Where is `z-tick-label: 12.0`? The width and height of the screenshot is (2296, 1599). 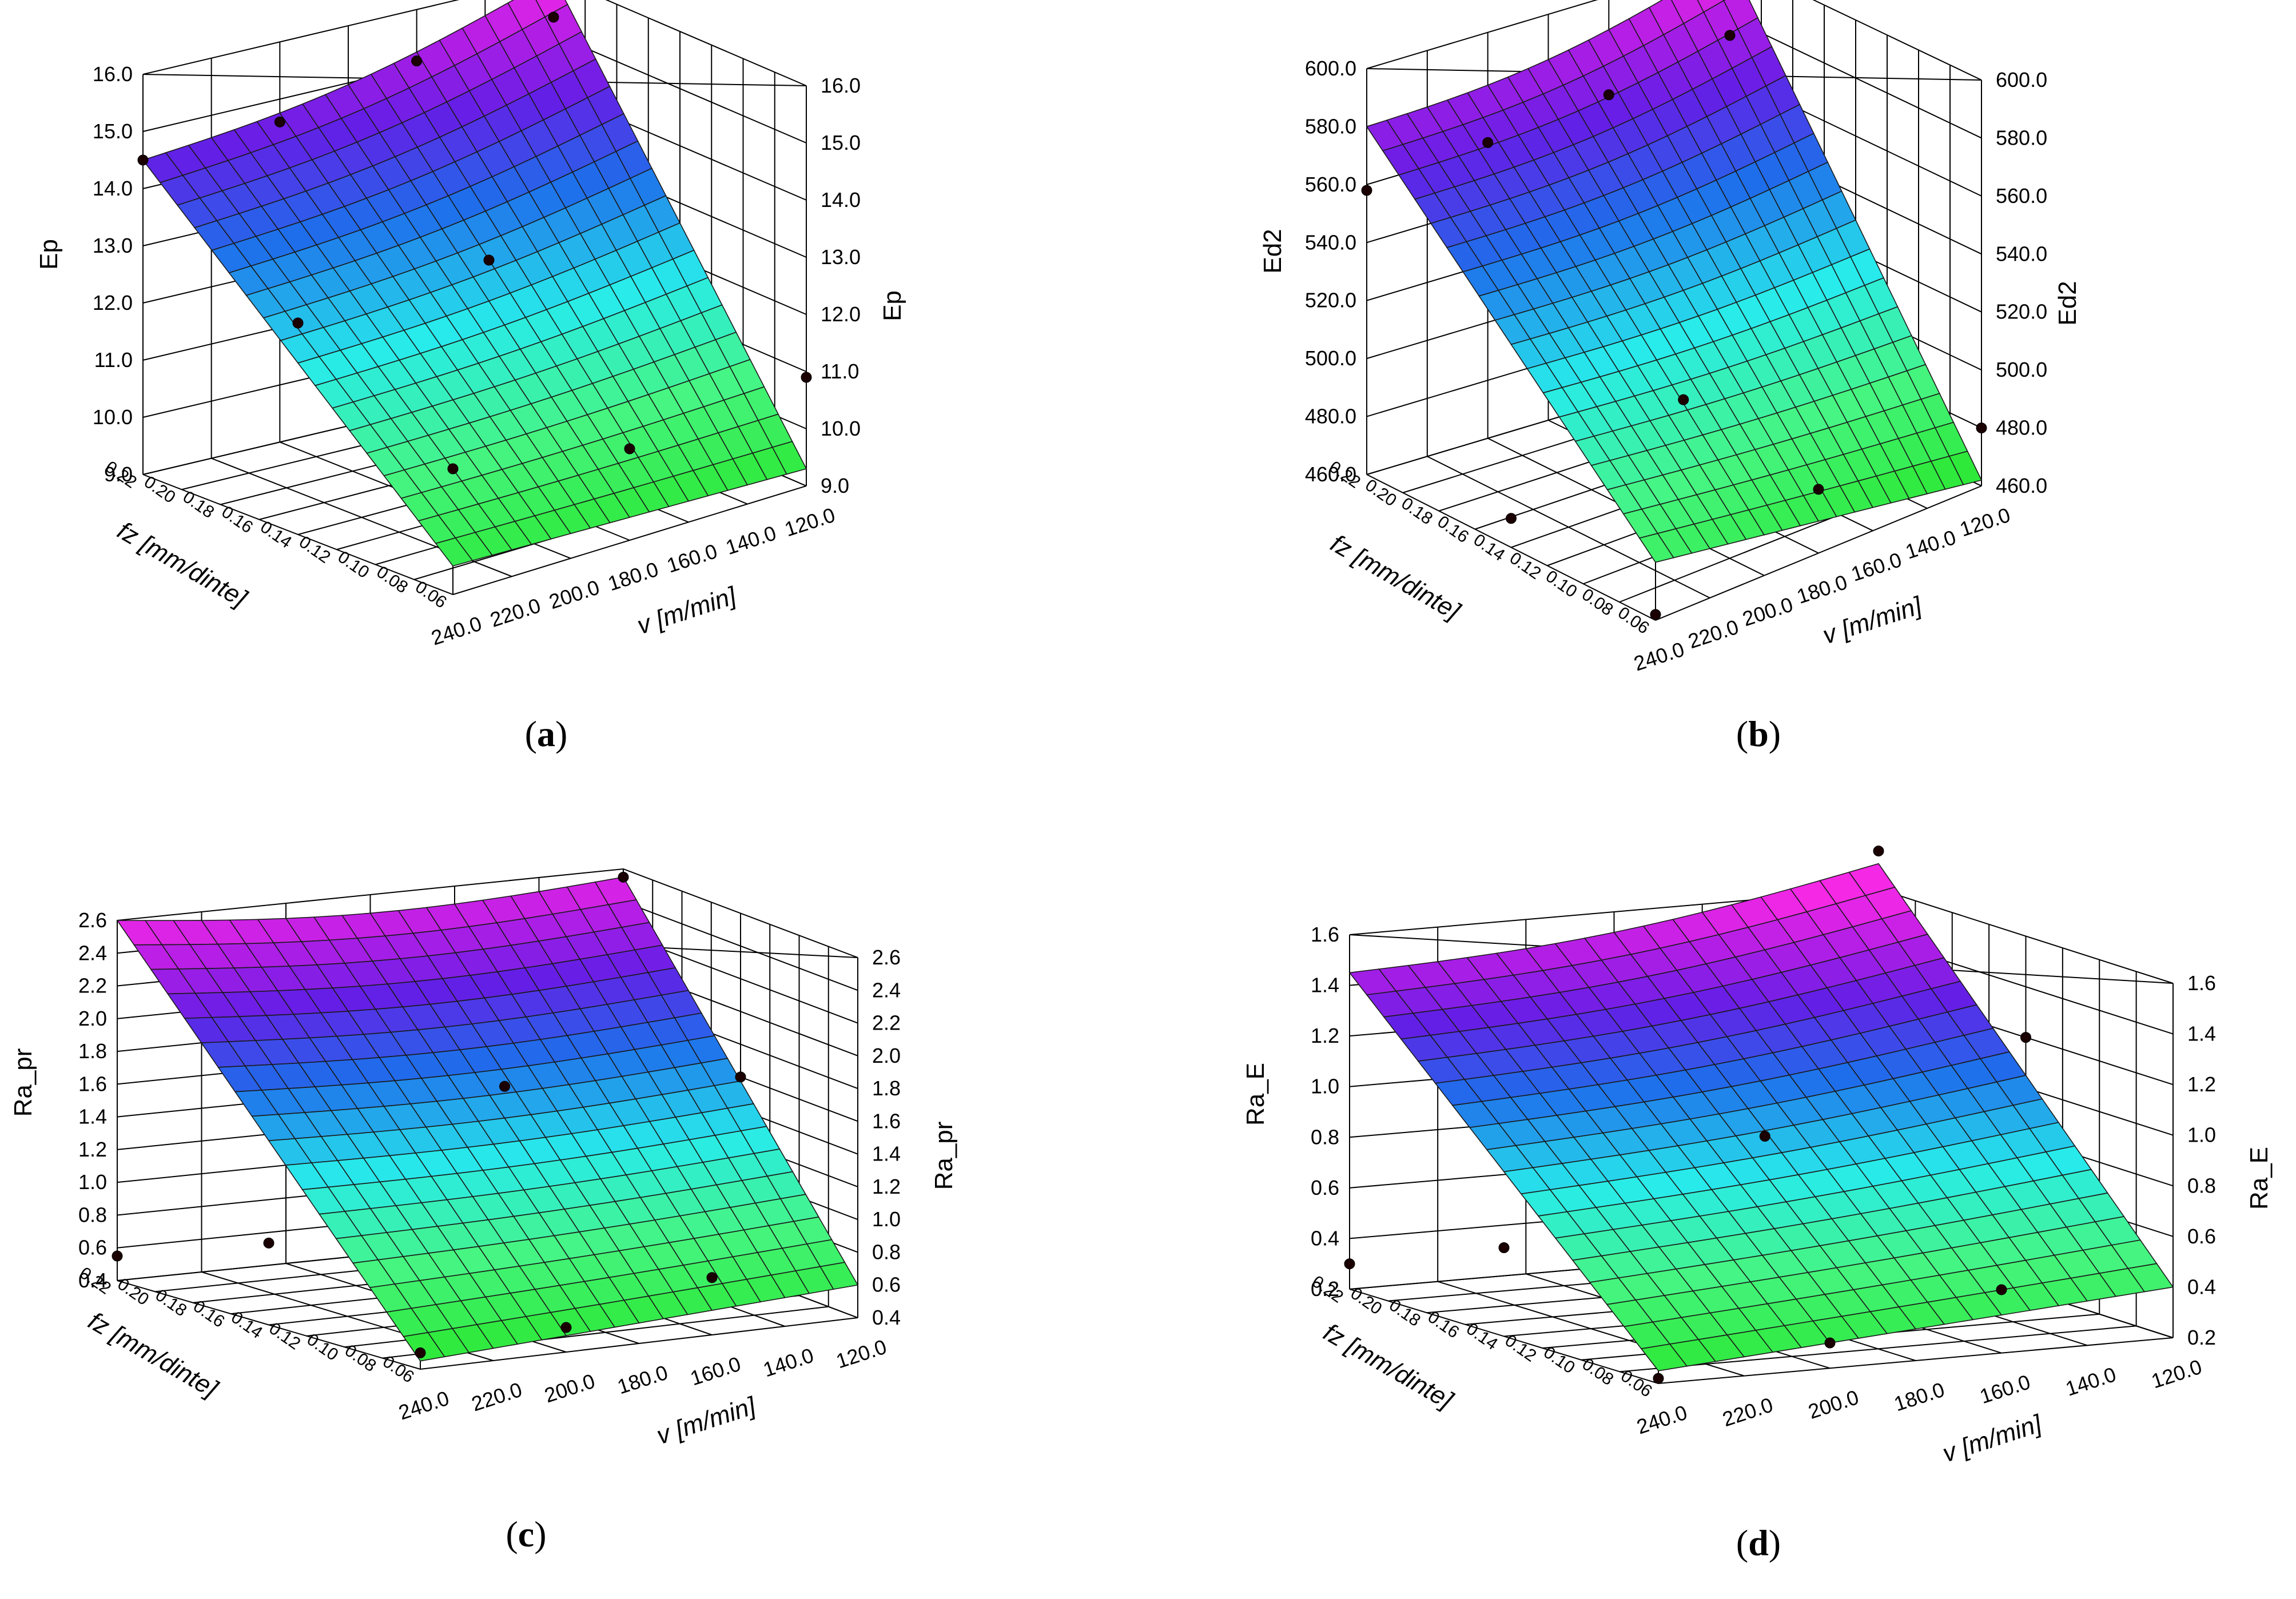 z-tick-label: 12.0 is located at coordinates (841, 314).